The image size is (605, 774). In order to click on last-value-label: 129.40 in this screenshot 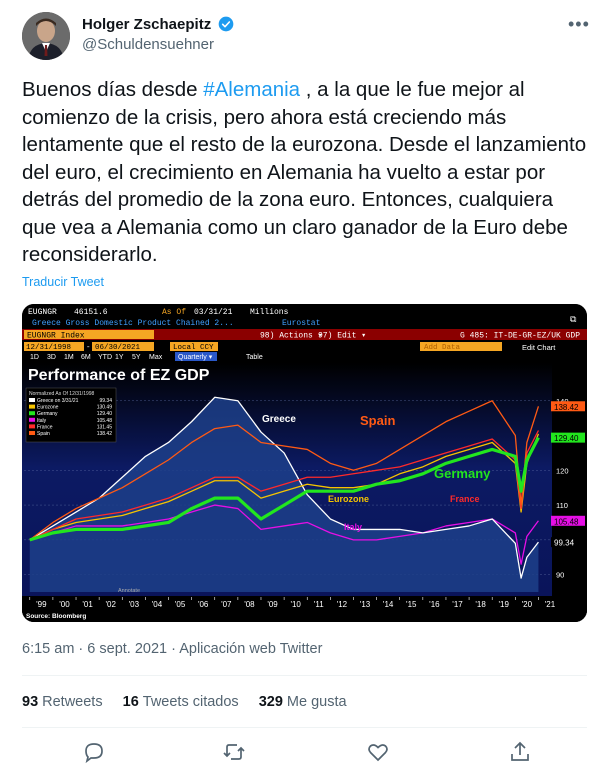, I will do `click(566, 438)`.